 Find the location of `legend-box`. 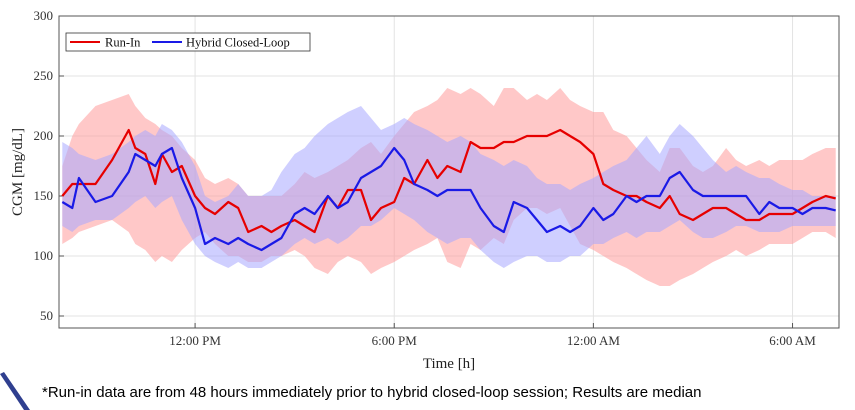

legend-box is located at coordinates (188, 42).